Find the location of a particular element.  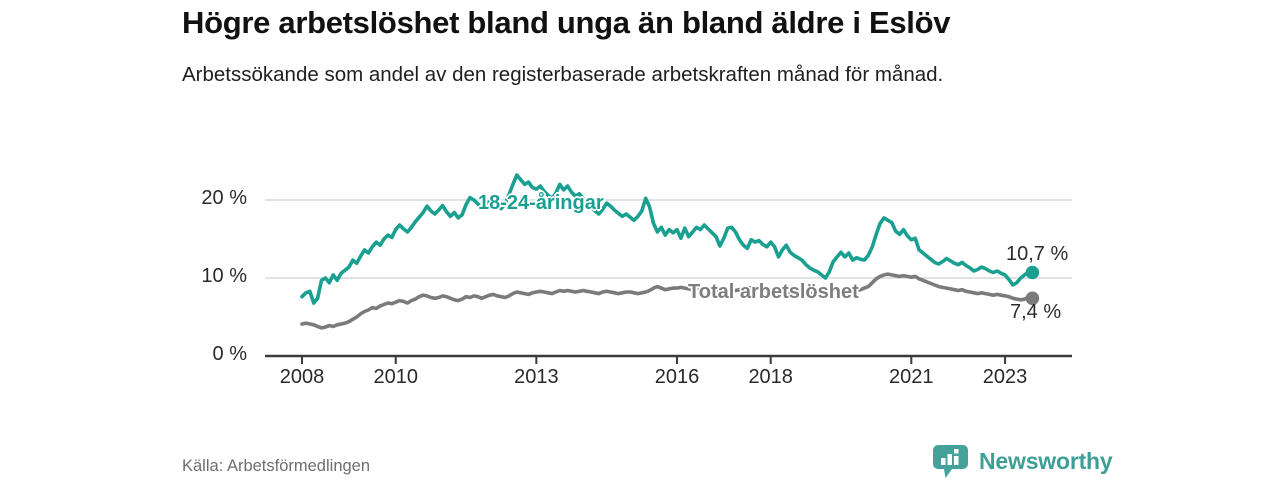

line-total is located at coordinates (667, 301).